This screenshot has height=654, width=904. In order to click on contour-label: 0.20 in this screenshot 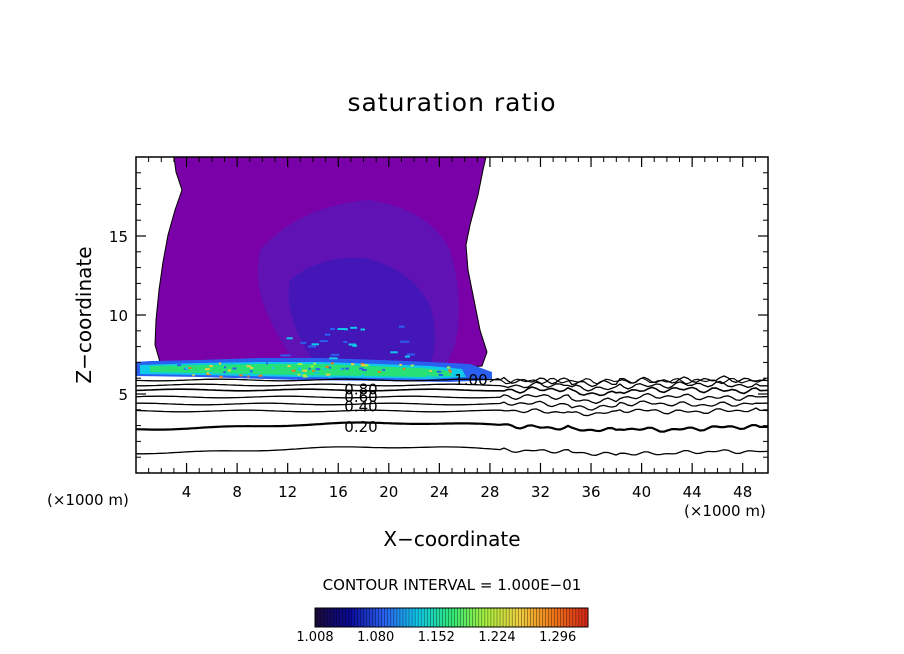, I will do `click(360, 427)`.